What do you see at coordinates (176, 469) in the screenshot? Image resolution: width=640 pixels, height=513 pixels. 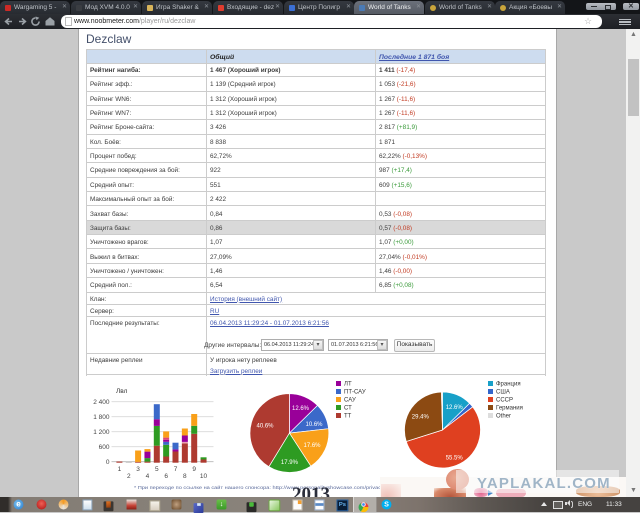 I see `svg-text: 7` at bounding box center [176, 469].